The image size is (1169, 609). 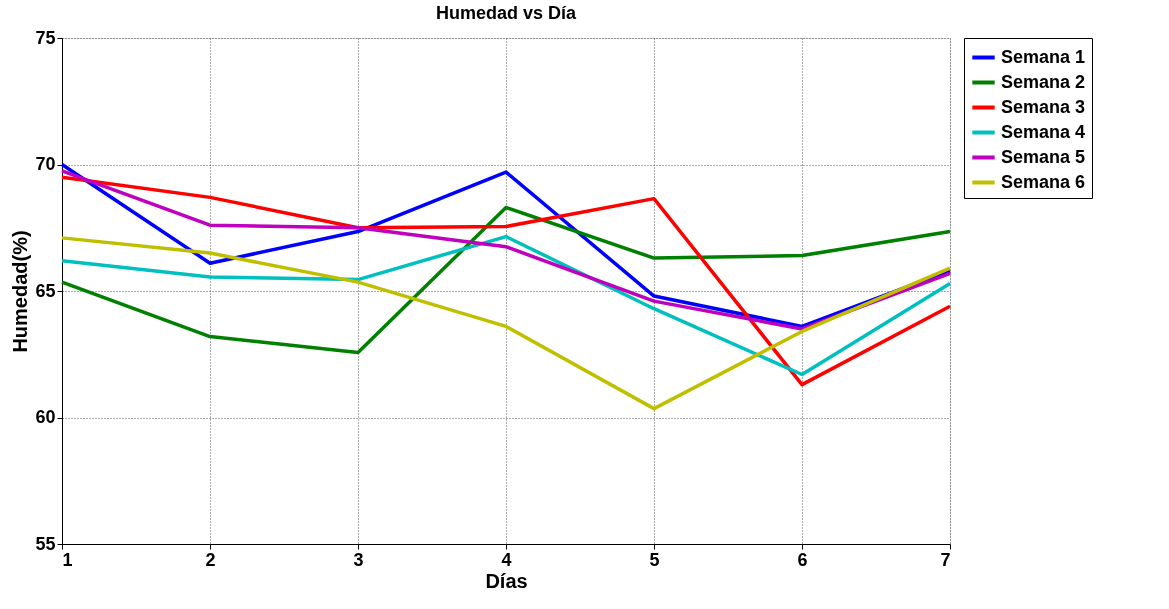 I want to click on x-tick-label: 4, so click(x=506, y=559).